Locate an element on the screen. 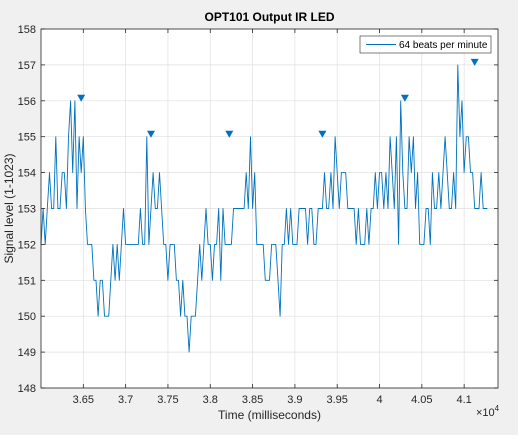  y-axis-label: Signal level (1-1023) is located at coordinates (9, 208).